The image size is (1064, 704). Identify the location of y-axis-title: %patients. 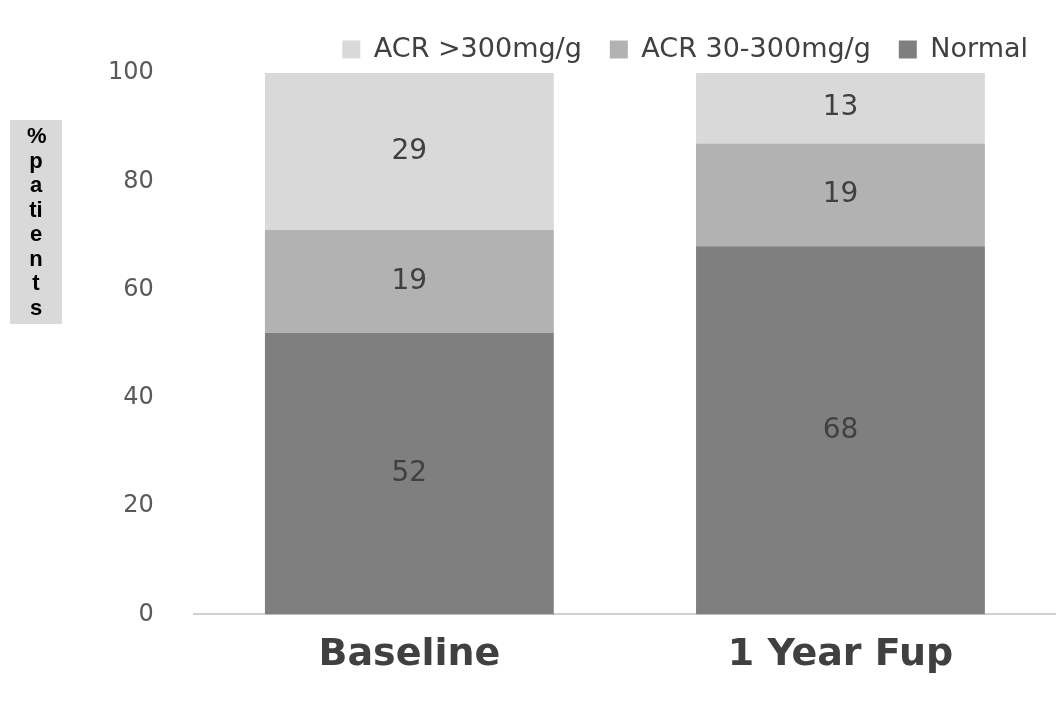
(36, 222).